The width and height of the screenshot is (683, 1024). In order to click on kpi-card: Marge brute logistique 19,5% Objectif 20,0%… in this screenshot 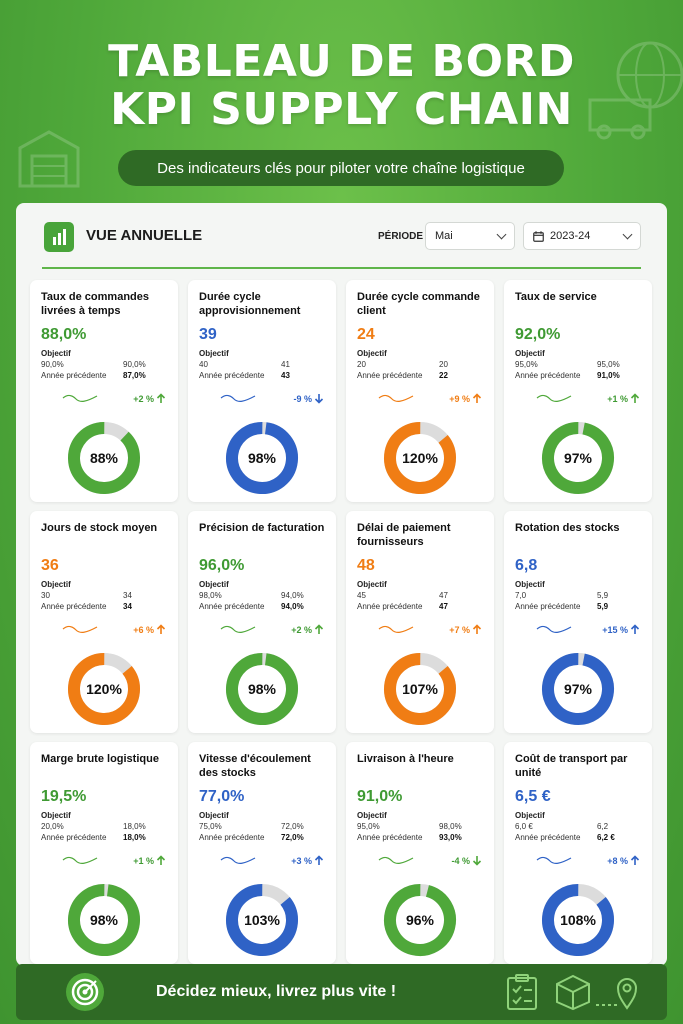, I will do `click(104, 853)`.